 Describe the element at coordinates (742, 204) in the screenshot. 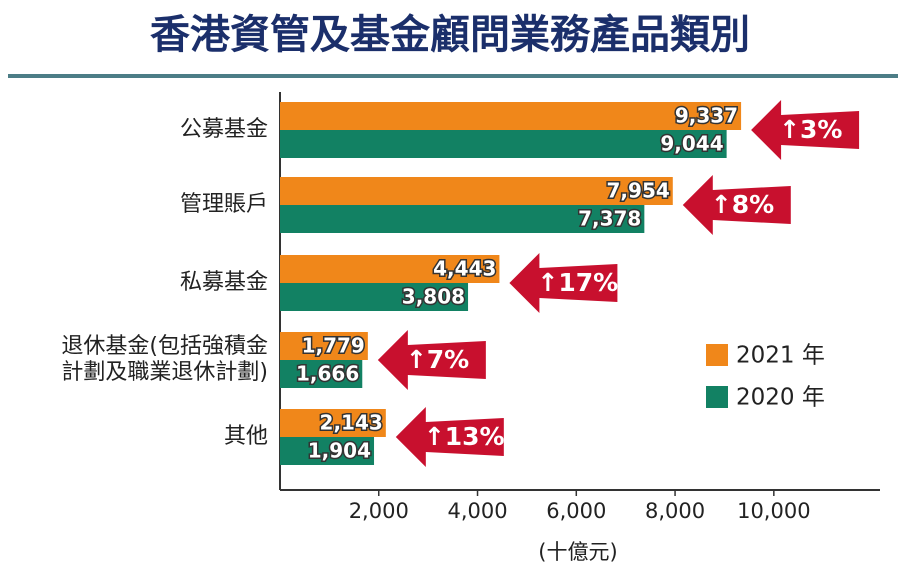

I see `growth-label: ↑8%` at that location.